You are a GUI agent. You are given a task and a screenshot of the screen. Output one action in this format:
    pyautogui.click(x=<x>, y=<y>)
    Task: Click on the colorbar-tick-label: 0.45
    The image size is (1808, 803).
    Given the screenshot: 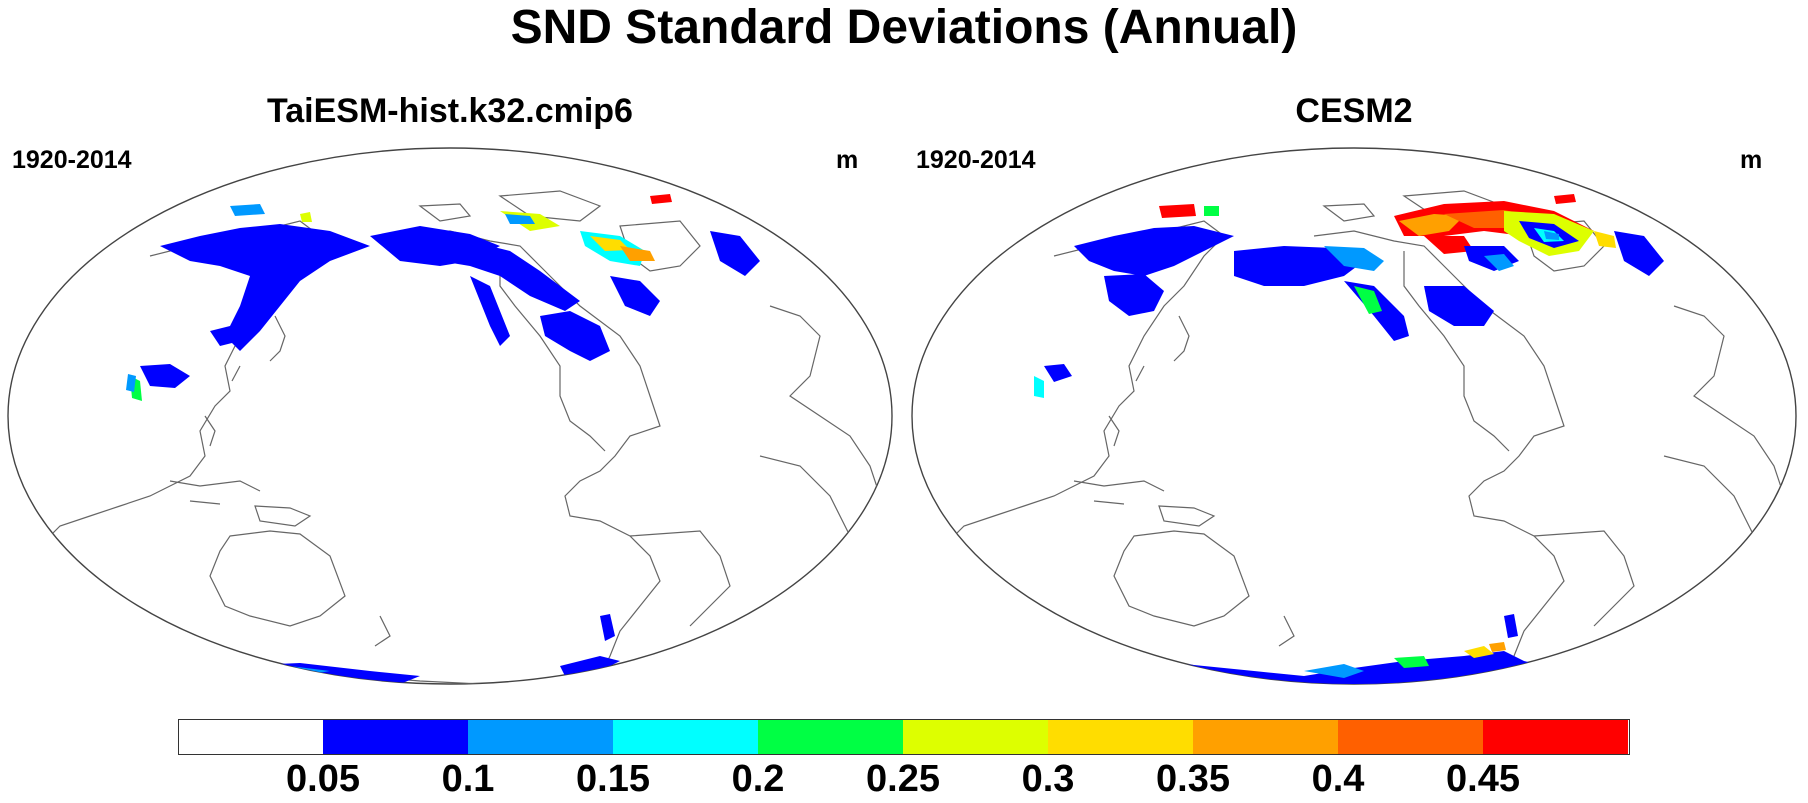 What is the action you would take?
    pyautogui.click(x=1483, y=779)
    